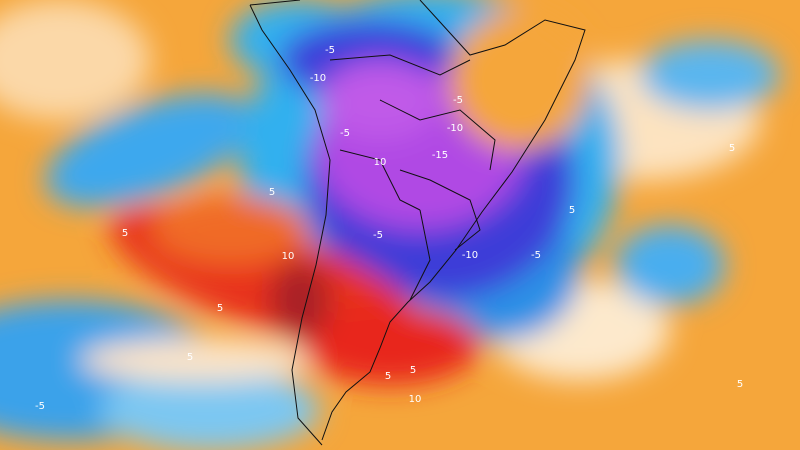  Describe the element at coordinates (440, 155) in the screenshot. I see `contour-label: -15` at that location.